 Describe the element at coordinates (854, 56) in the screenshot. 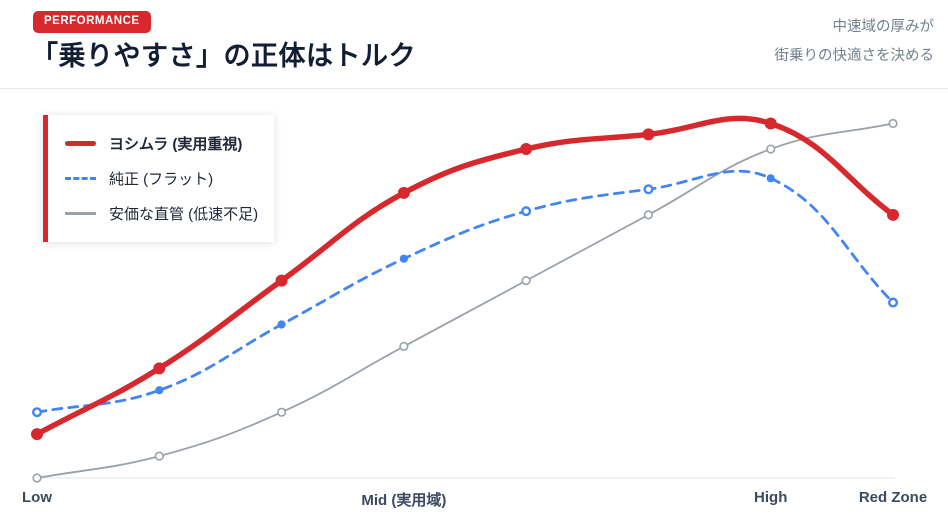

I see `annotation-line: 街乗りの快適さを決める` at that location.